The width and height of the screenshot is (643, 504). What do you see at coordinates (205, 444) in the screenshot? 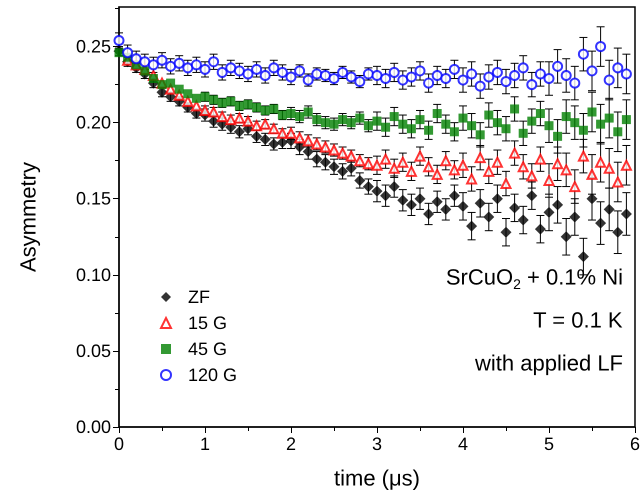
I see `x-tick-label: 1` at bounding box center [205, 444].